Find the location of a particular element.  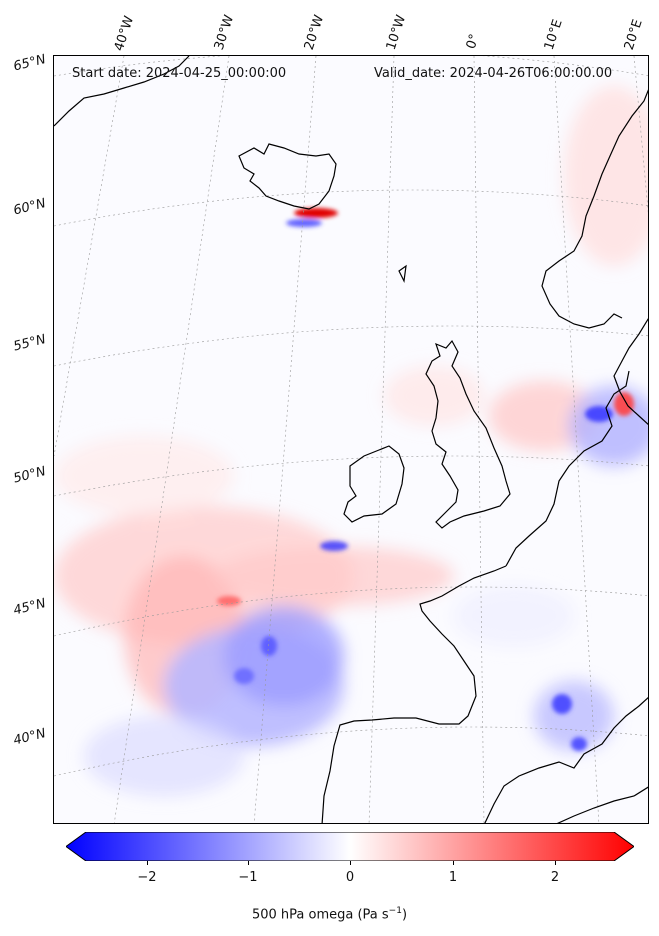

colorbar-label-close: ) is located at coordinates (404, 915).